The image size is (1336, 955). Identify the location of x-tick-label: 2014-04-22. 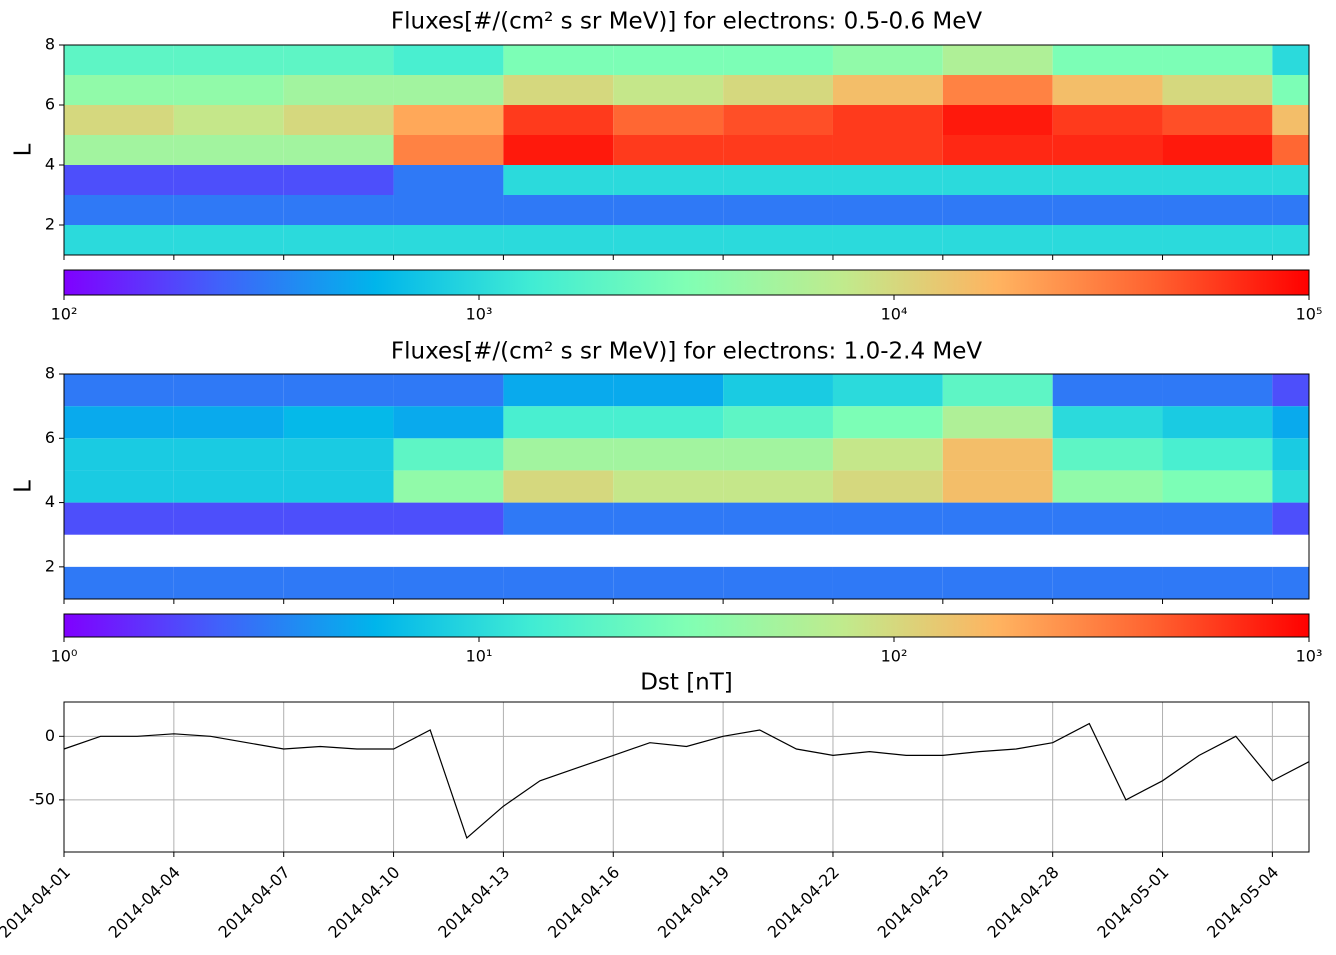
(803, 902).